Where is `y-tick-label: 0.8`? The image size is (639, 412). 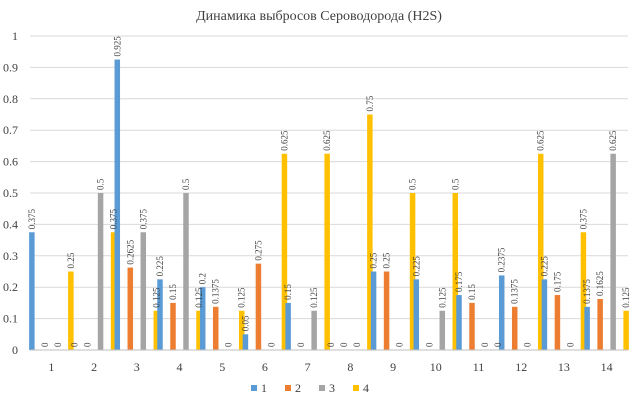 y-tick-label: 0.8 is located at coordinates (10, 99).